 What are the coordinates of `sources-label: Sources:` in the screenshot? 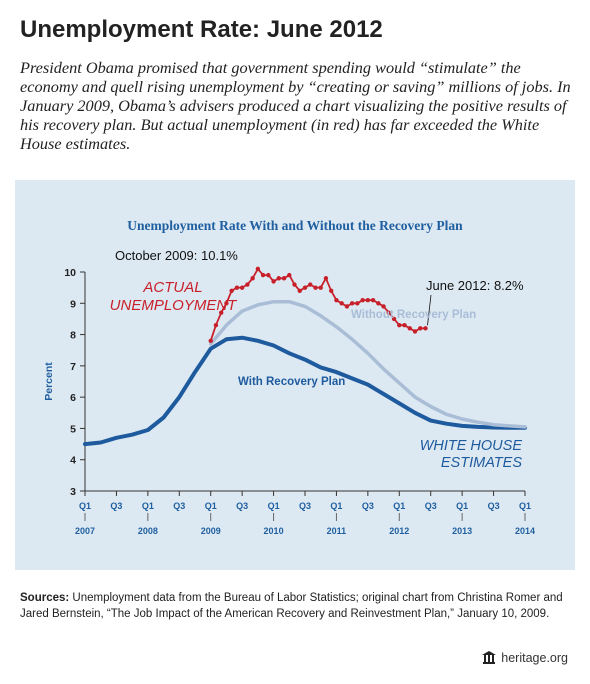 It's located at (45, 598).